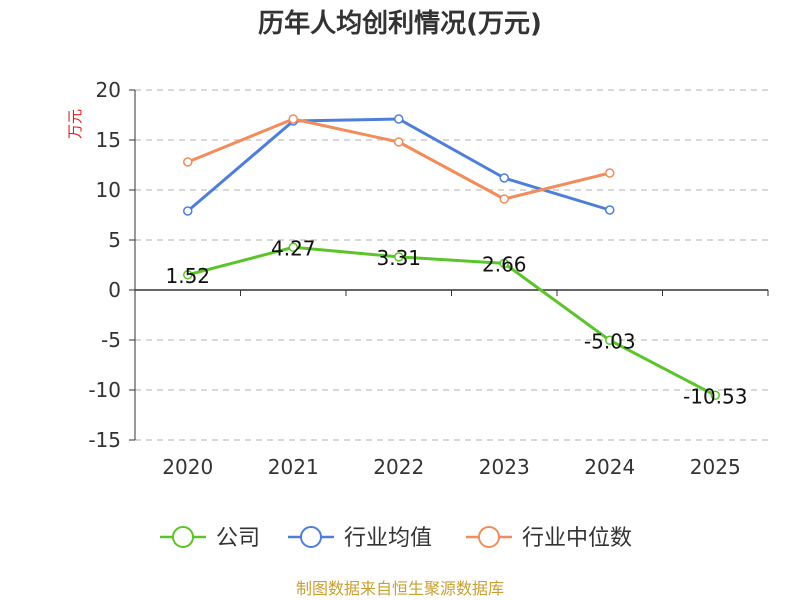 This screenshot has width=800, height=600. I want to click on y-tick-label: 5, so click(114, 240).